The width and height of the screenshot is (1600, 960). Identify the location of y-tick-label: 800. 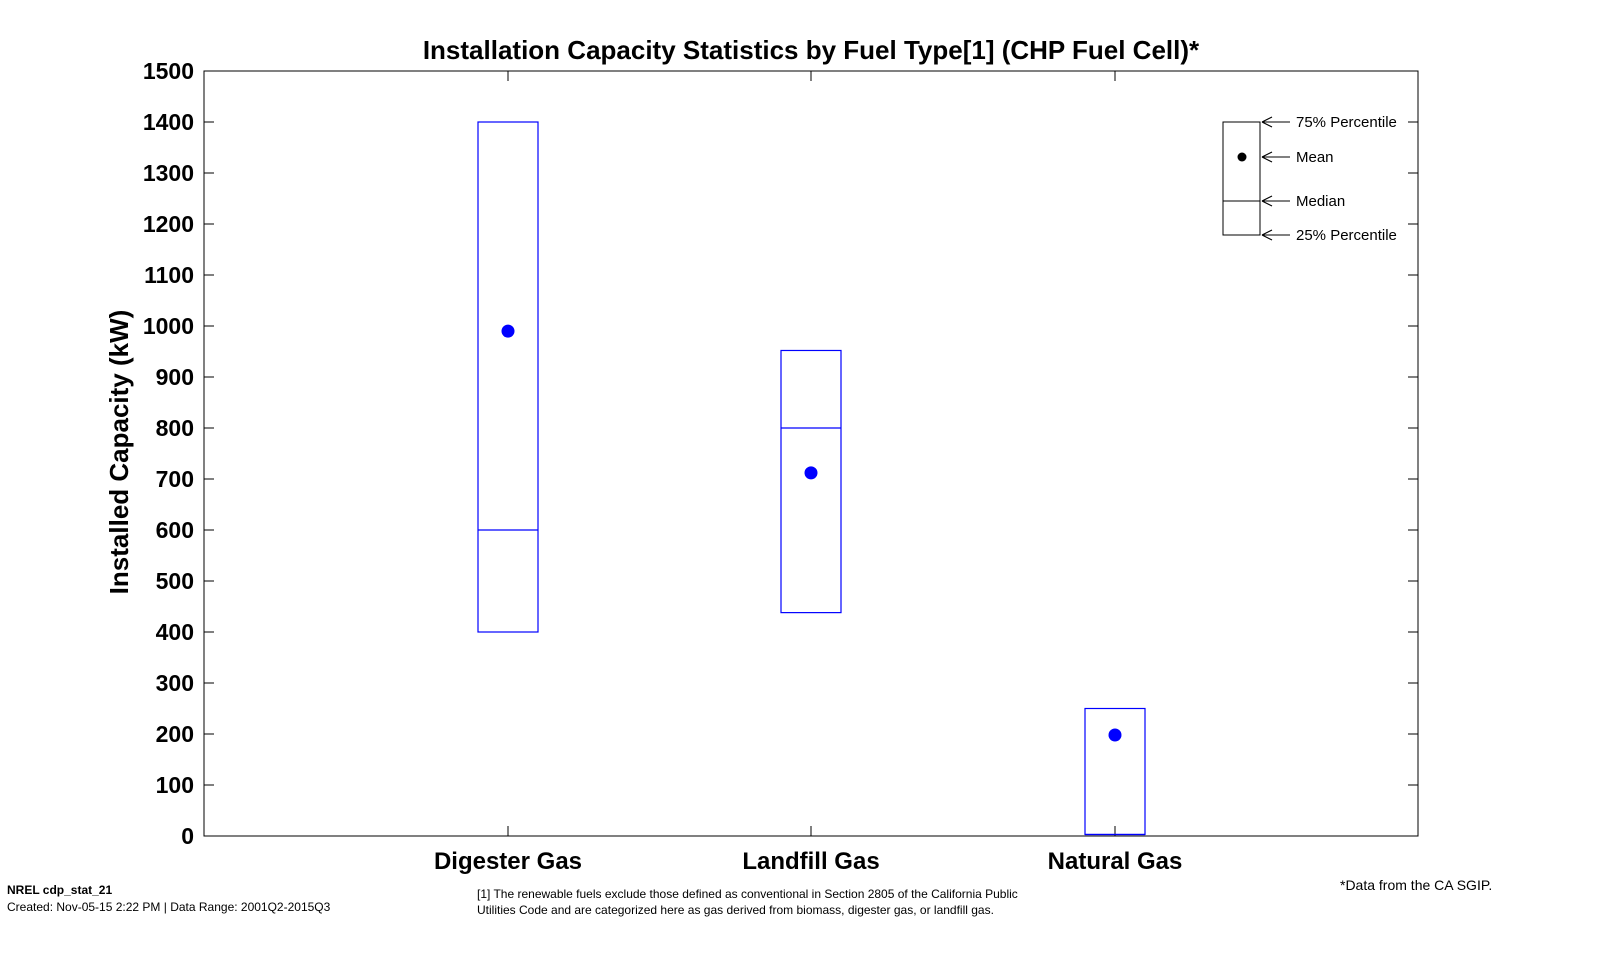
(175, 428).